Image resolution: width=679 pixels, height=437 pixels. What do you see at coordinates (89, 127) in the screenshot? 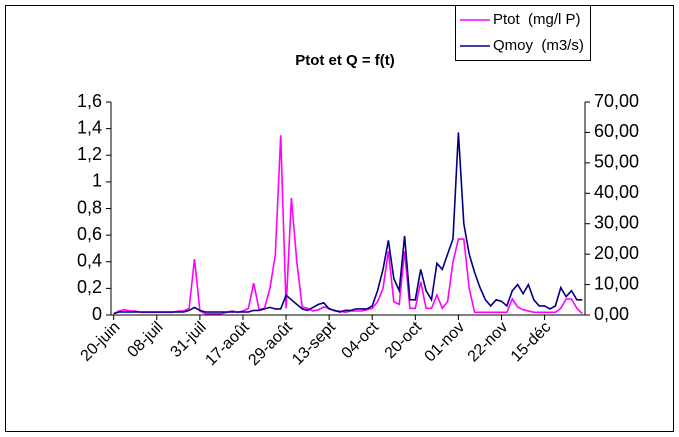
I see `y-tick-label: 1,4` at bounding box center [89, 127].